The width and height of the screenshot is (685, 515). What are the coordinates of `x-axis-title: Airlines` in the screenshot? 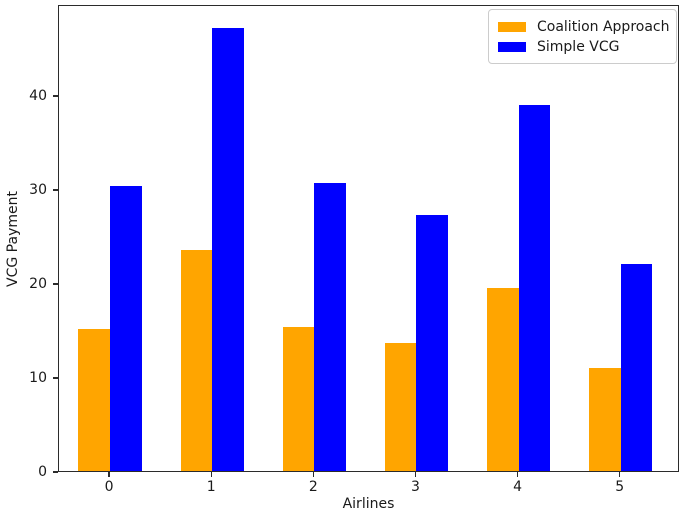 It's located at (368, 504).